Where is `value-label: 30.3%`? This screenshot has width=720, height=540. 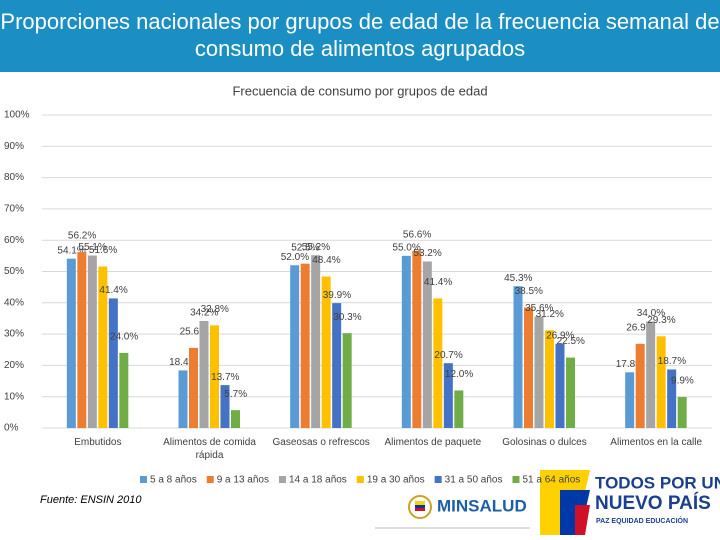 value-label: 30.3% is located at coordinates (347, 317).